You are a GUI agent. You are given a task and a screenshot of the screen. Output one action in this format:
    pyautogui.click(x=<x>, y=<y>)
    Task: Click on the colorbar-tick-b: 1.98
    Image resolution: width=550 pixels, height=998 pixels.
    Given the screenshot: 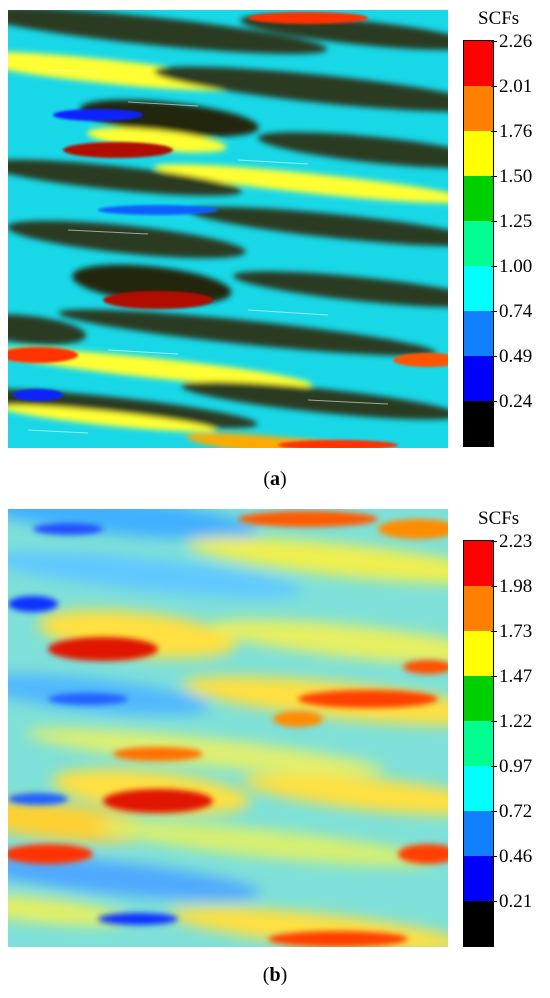 What is the action you would take?
    pyautogui.click(x=511, y=586)
    